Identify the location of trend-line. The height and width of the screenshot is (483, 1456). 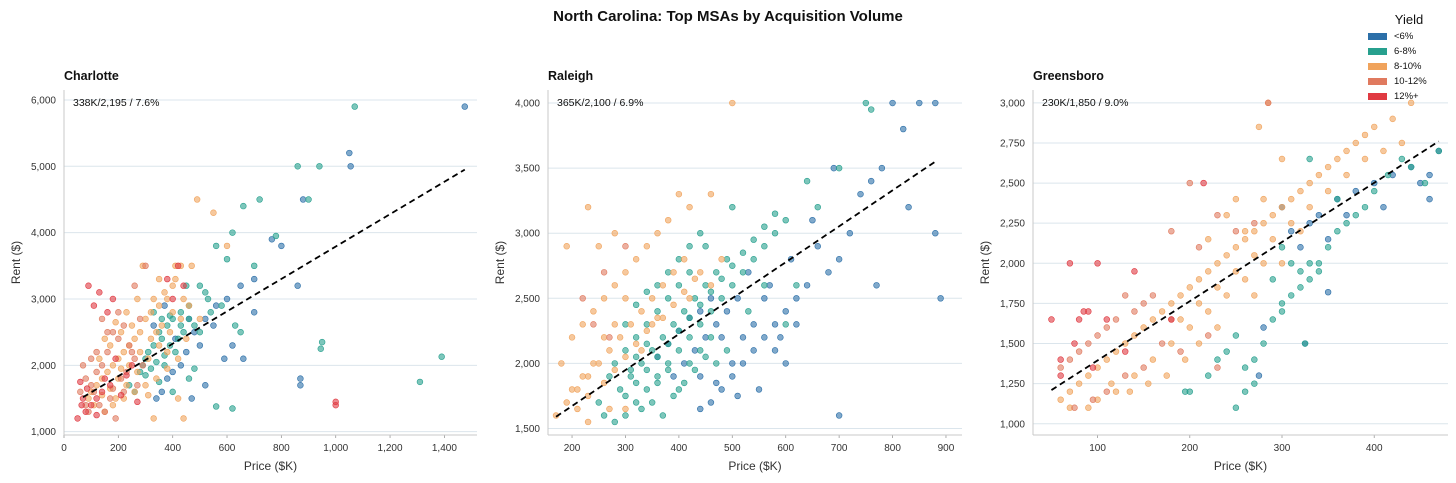
(1245, 265).